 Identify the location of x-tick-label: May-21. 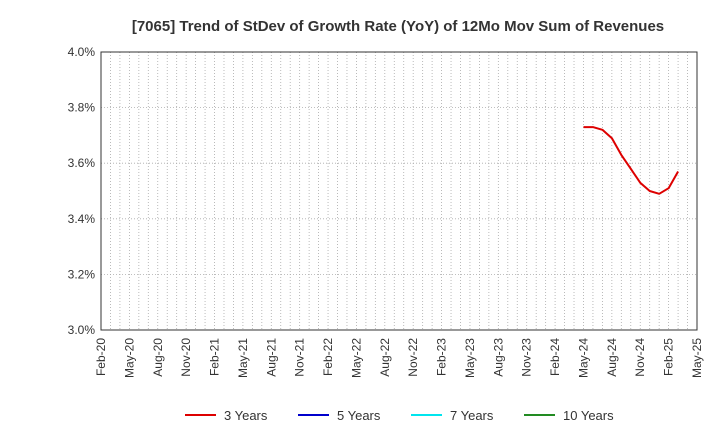
(243, 358).